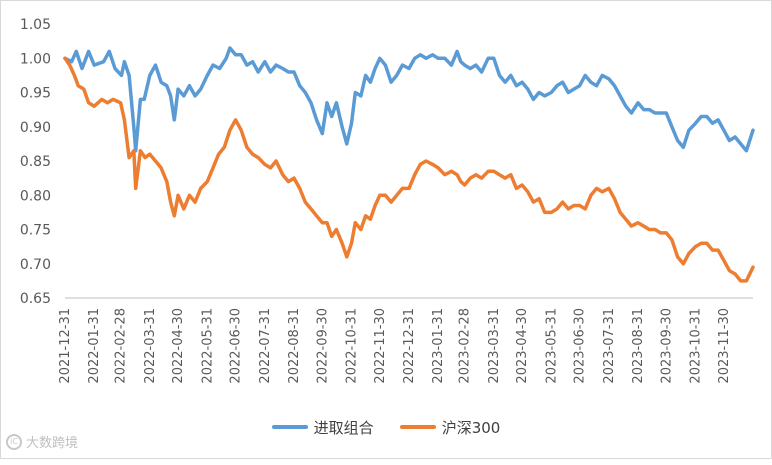 The image size is (772, 465). I want to click on x-tick-label: 2023-02-28, so click(465, 346).